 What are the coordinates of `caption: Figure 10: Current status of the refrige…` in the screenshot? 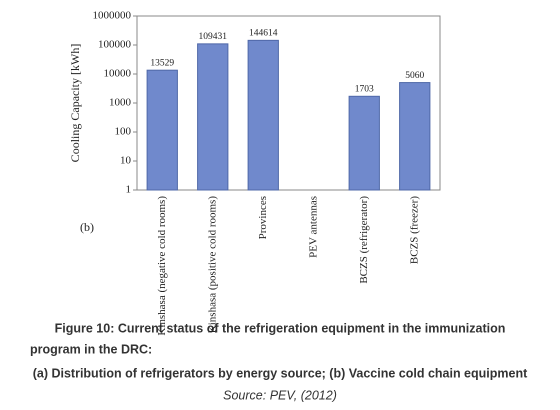 It's located at (280, 328).